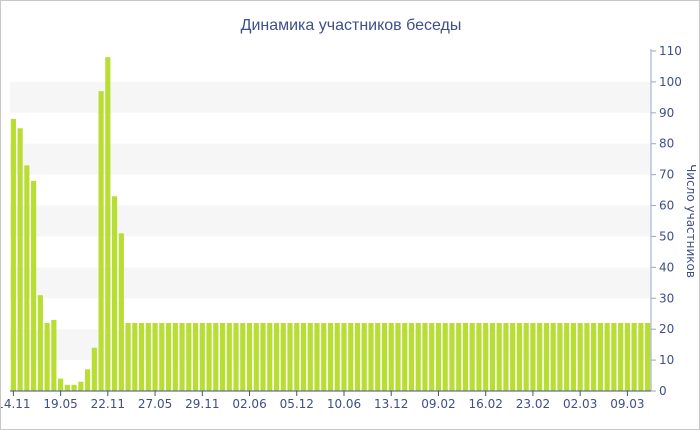 The width and height of the screenshot is (700, 430). What do you see at coordinates (666, 113) in the screenshot?
I see `y-tick-label: 90` at bounding box center [666, 113].